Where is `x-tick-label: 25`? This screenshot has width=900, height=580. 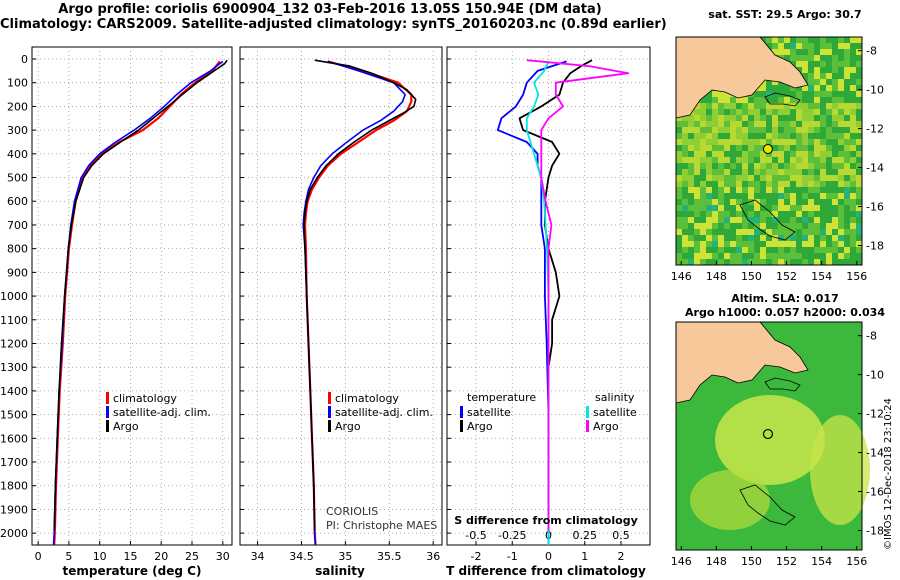
x-tick-label: 25 is located at coordinates (192, 556).